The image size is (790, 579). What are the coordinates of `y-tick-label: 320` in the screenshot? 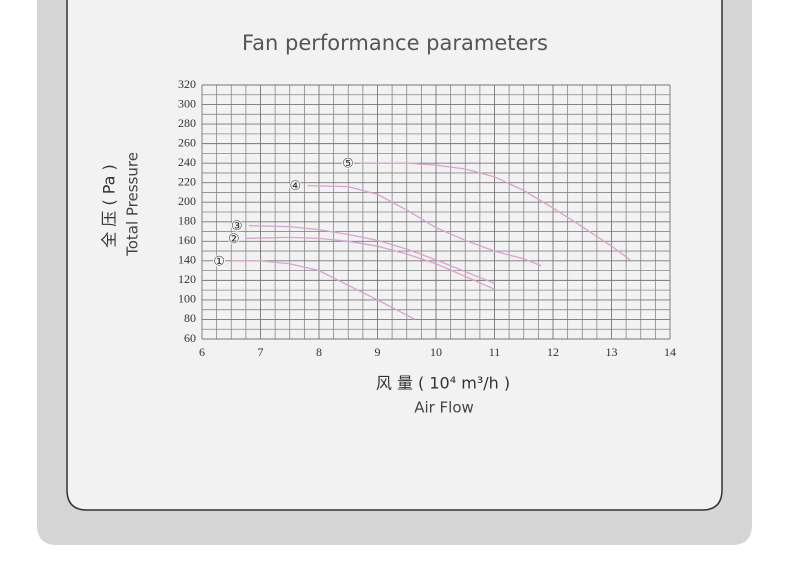 It's located at (187, 84).